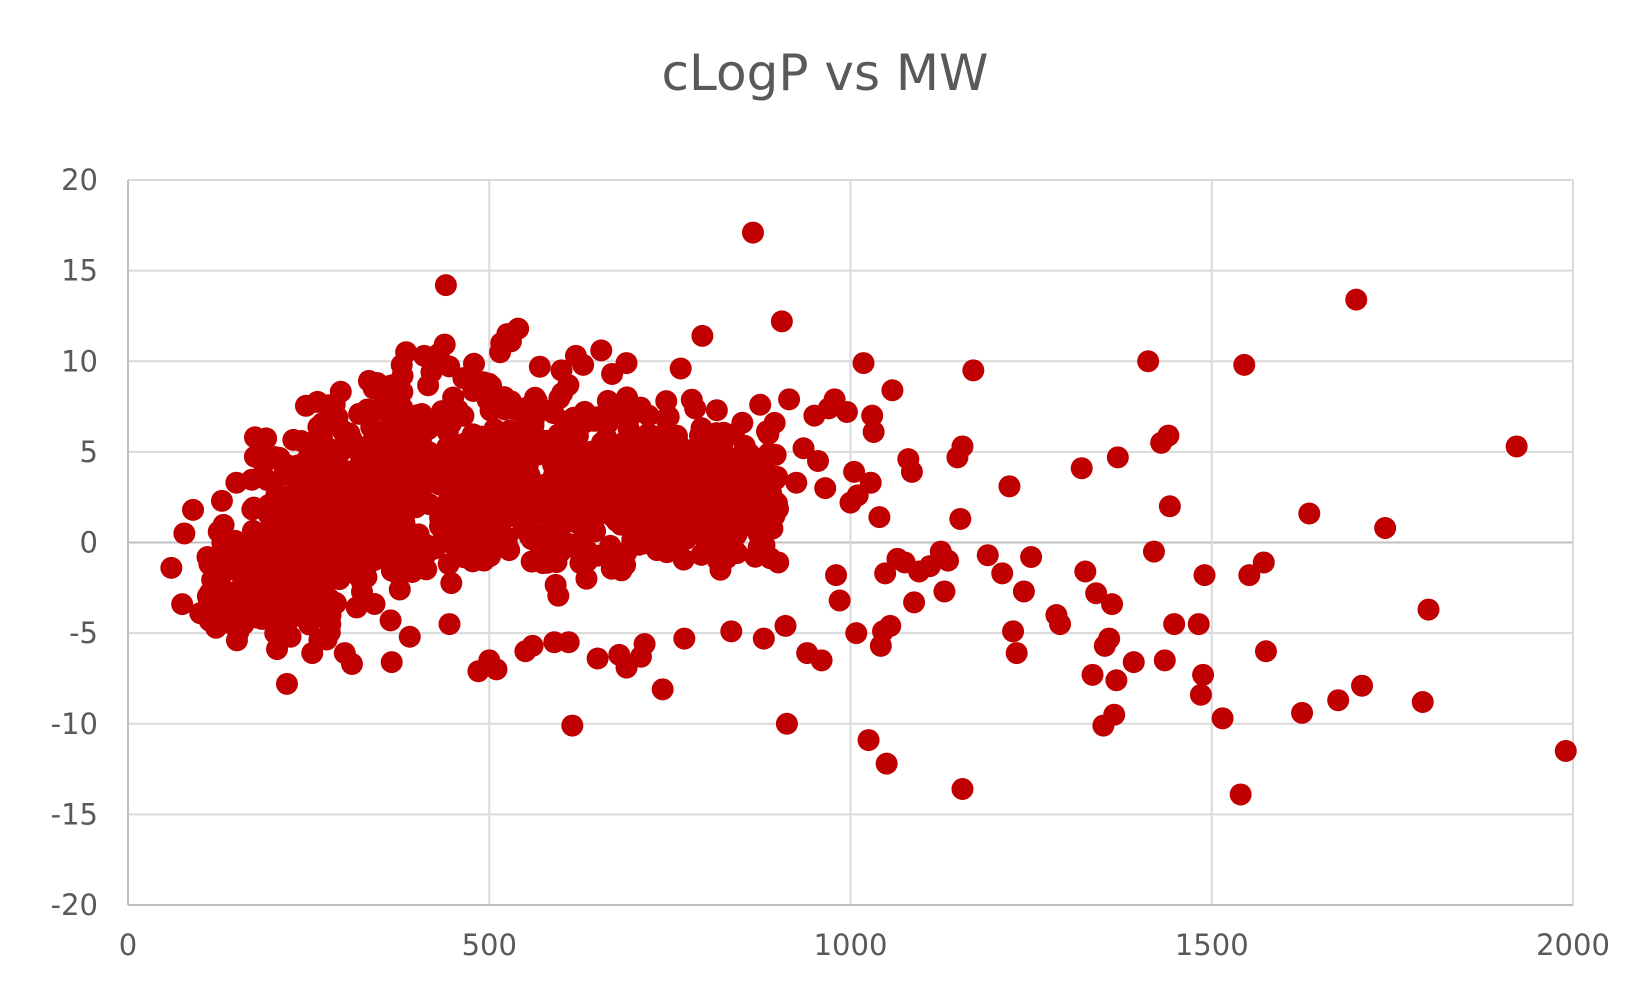 Image resolution: width=1650 pixels, height=990 pixels. Describe the element at coordinates (79, 180) in the screenshot. I see `y-tick-label: 20` at that location.